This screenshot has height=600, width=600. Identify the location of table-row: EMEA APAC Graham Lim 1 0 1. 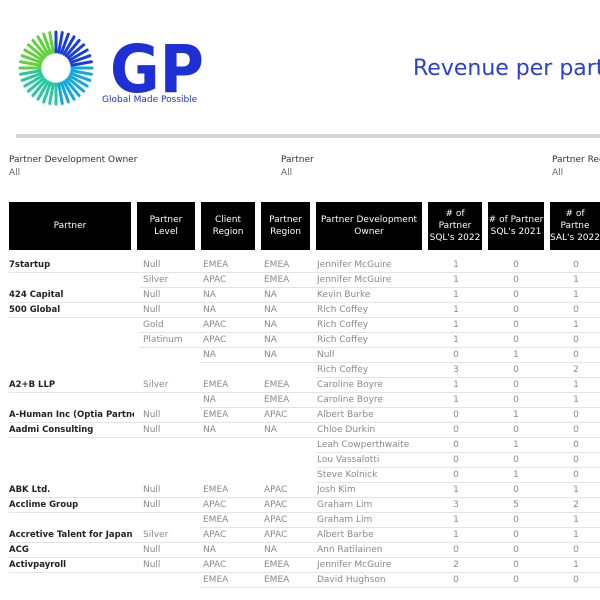
(300, 520).